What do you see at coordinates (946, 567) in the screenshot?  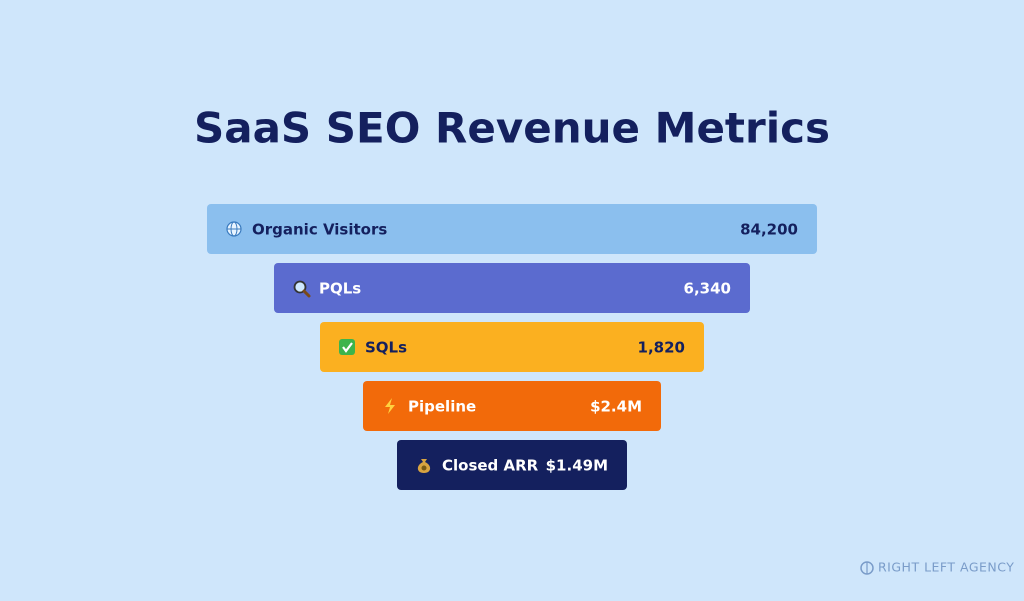 I see `brand: RIGHT LEFT AGENCY` at bounding box center [946, 567].